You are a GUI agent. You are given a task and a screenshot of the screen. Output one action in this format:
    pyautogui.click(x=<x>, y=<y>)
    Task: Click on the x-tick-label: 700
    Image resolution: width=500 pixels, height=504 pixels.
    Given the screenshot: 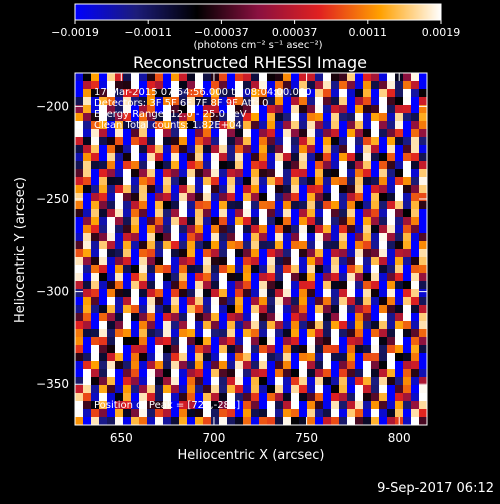 What is the action you would take?
    pyautogui.click(x=213, y=438)
    